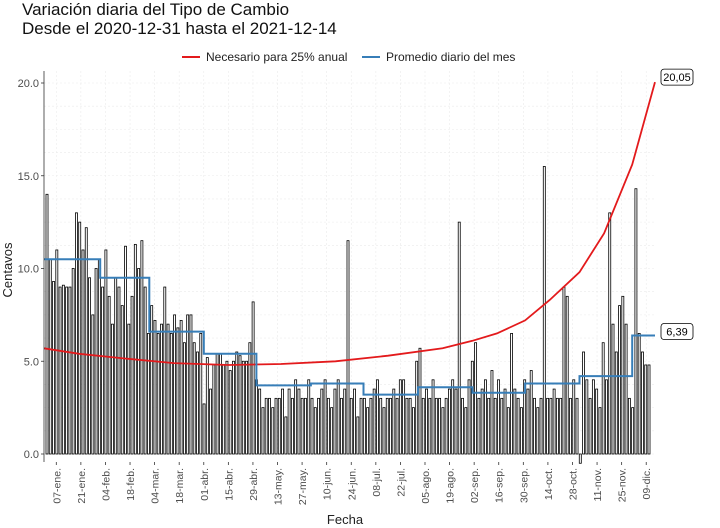  I want to click on x-tick-label: 18-mar., so click(180, 486).